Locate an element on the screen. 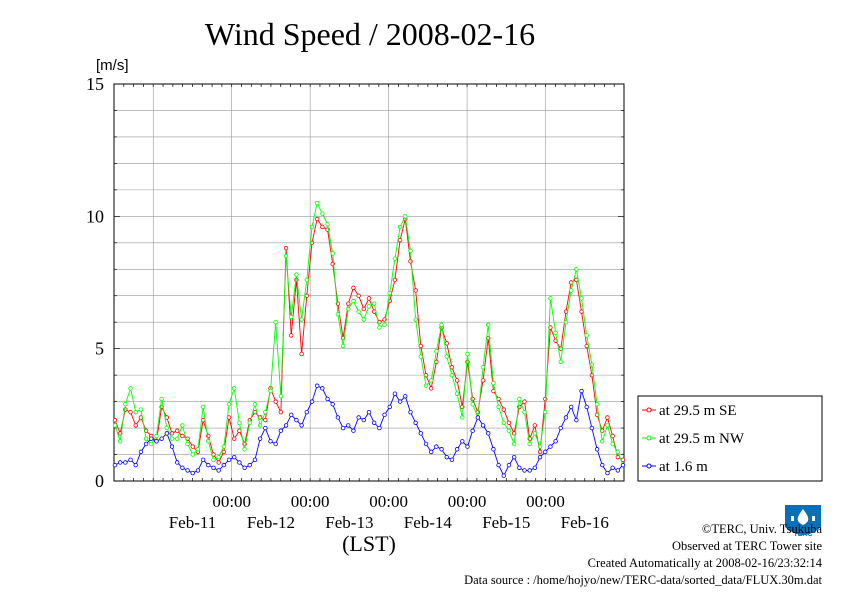 The image size is (842, 595). terc-logo: TERC is located at coordinates (803, 521).